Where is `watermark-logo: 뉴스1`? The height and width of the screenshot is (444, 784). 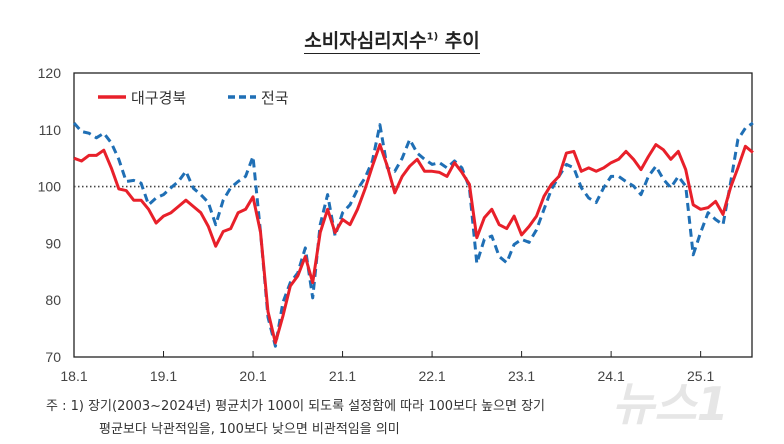 watermark-logo: 뉴스1 is located at coordinates (670, 404).